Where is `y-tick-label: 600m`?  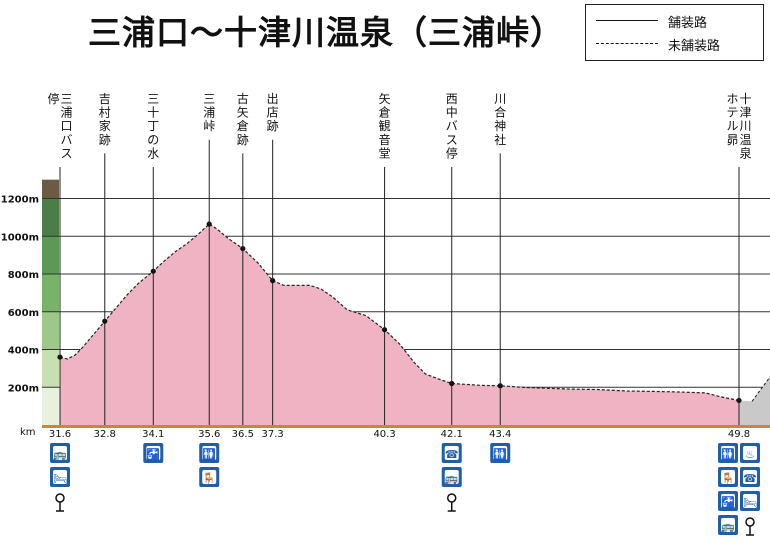 y-tick-label: 600m is located at coordinates (23, 313).